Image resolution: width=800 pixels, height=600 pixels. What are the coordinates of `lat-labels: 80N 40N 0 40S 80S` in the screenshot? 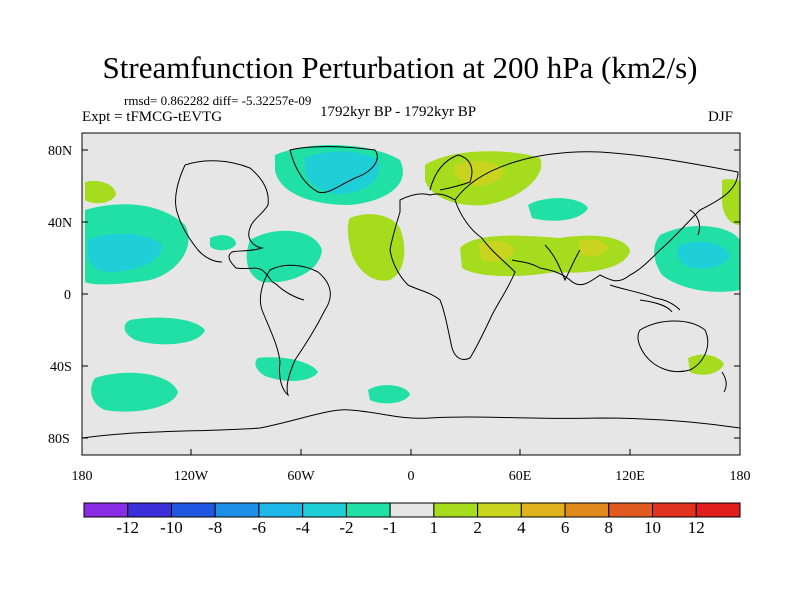 It's located at (60, 295).